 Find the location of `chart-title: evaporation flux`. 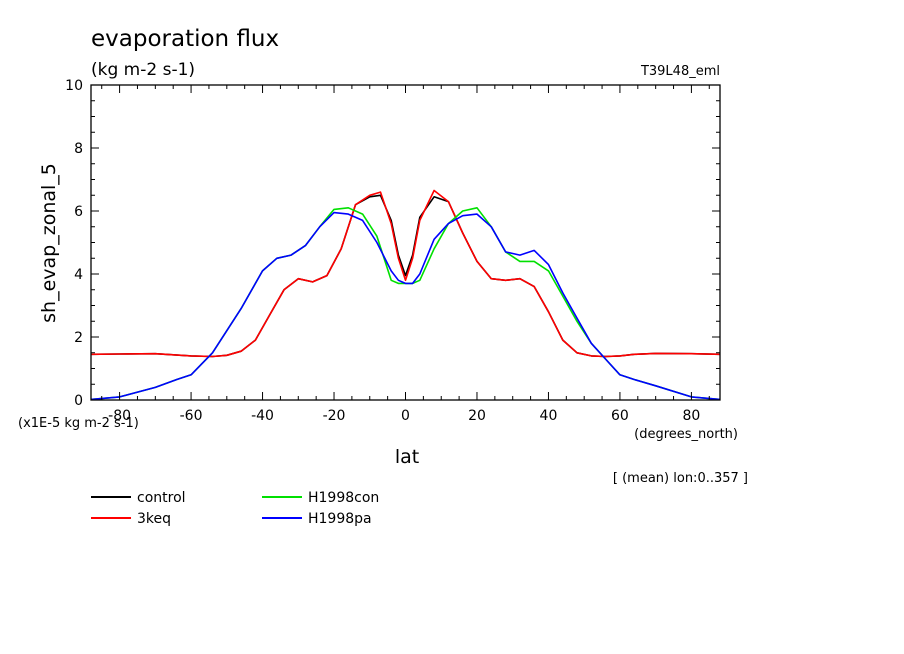

chart-title: evaporation flux is located at coordinates (185, 39).